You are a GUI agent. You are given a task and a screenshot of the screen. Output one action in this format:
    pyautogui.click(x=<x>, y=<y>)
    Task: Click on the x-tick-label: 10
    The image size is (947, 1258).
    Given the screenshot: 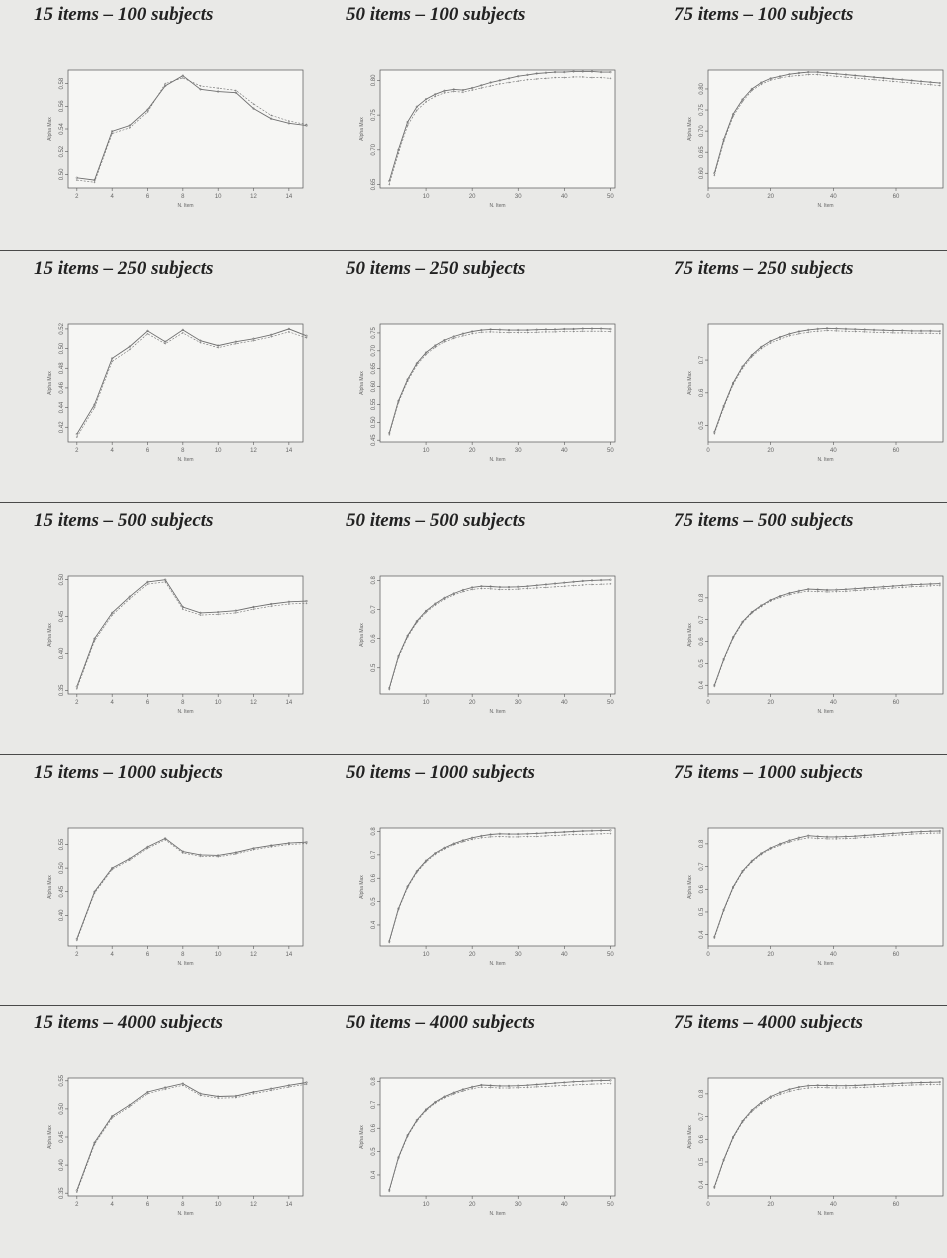 What is the action you would take?
    pyautogui.click(x=426, y=955)
    